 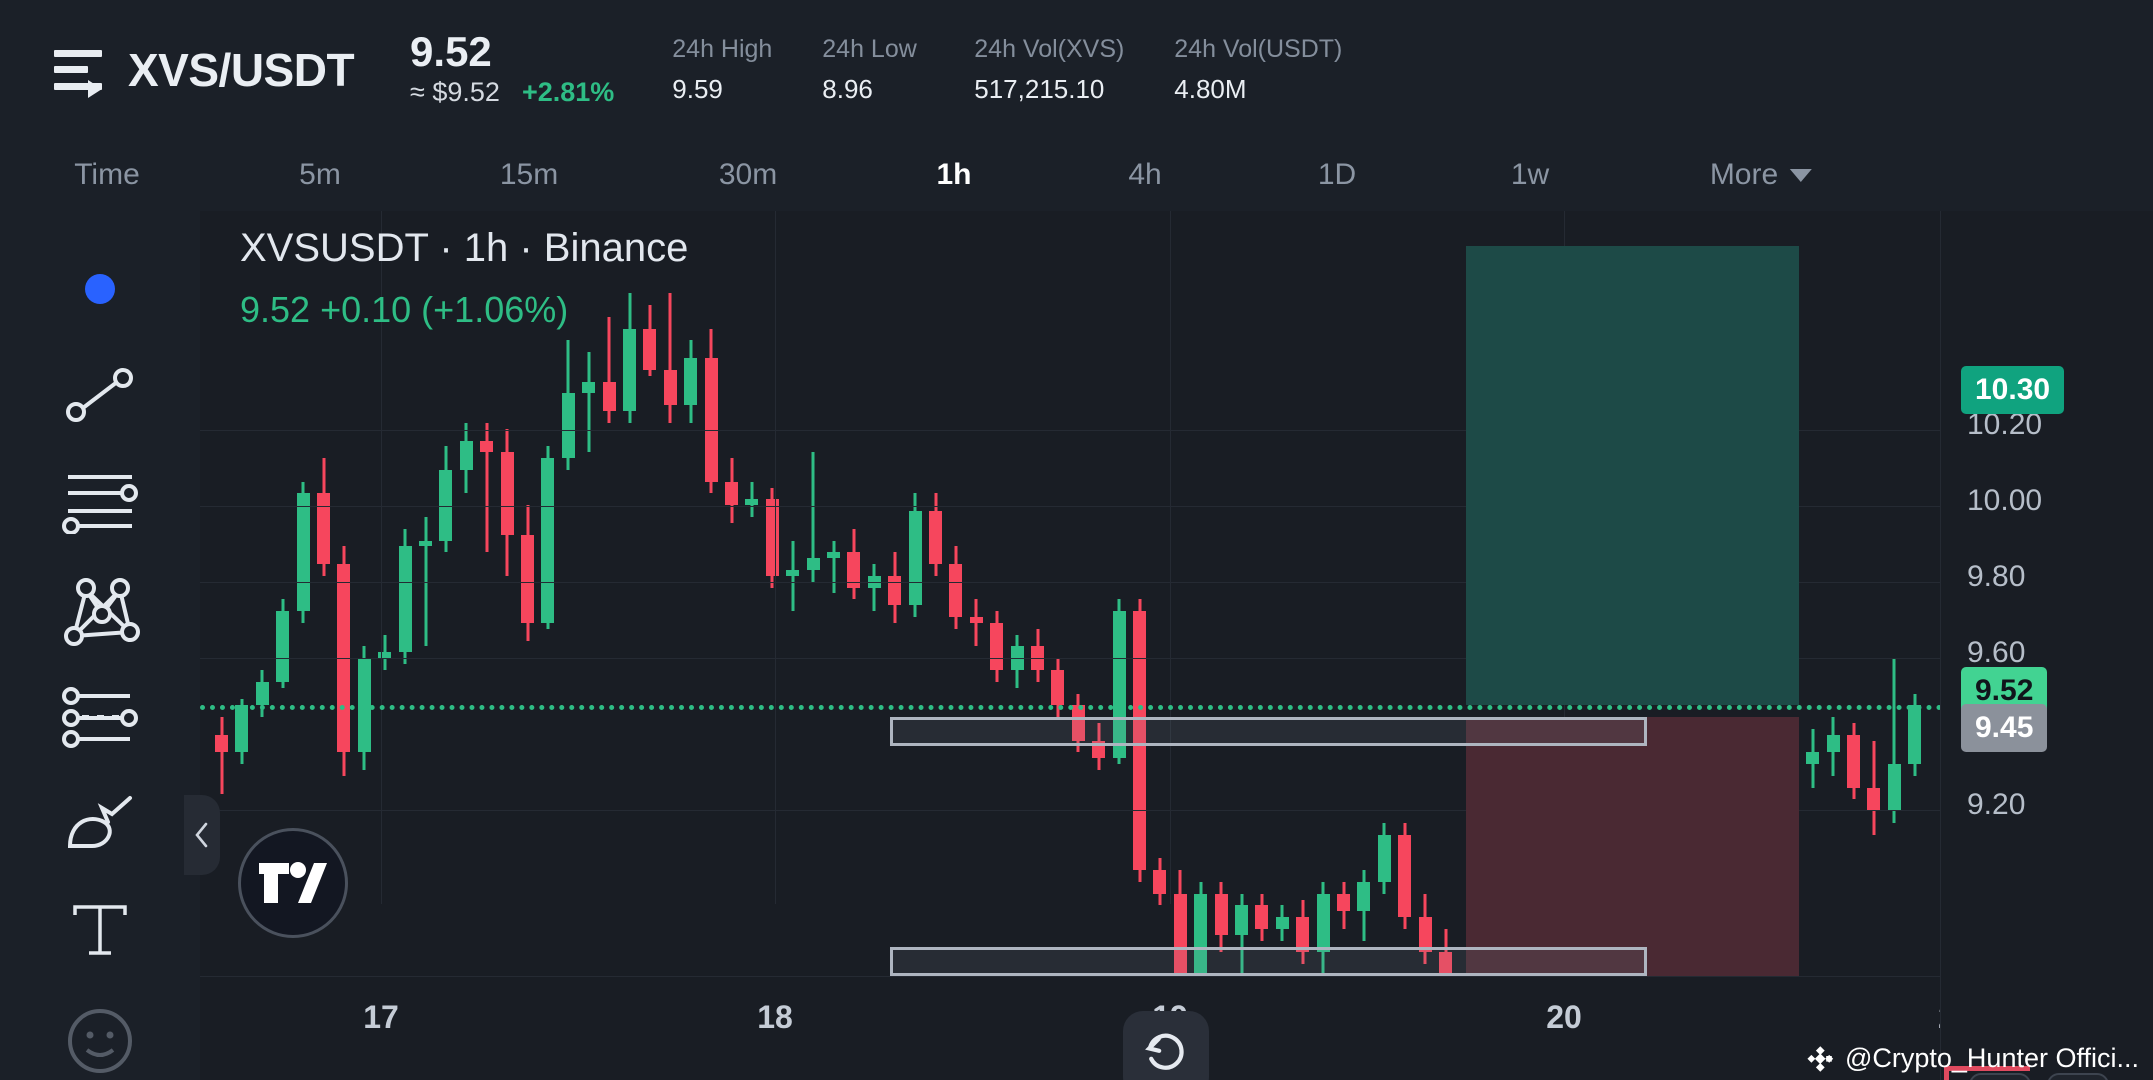 What do you see at coordinates (107, 174) in the screenshot?
I see `tab-time: Time` at bounding box center [107, 174].